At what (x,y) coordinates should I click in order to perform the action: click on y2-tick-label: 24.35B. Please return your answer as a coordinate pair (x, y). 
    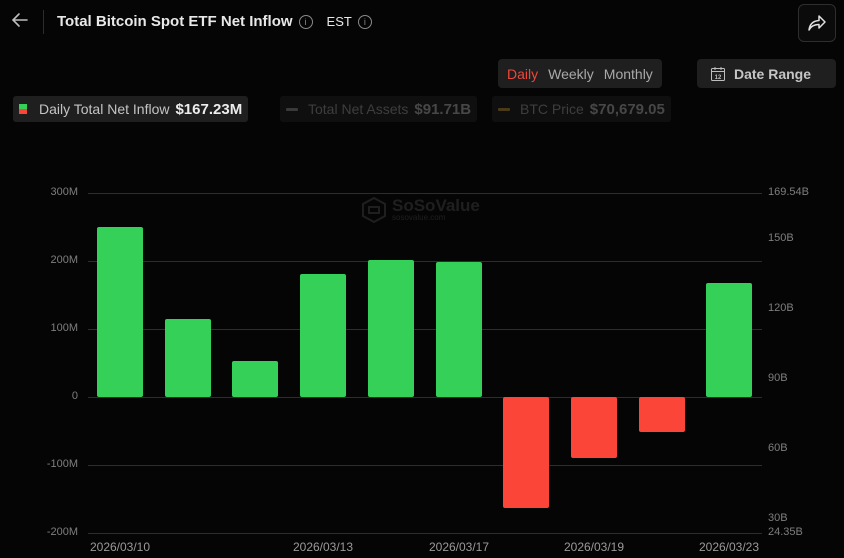
    Looking at the image, I should click on (785, 532).